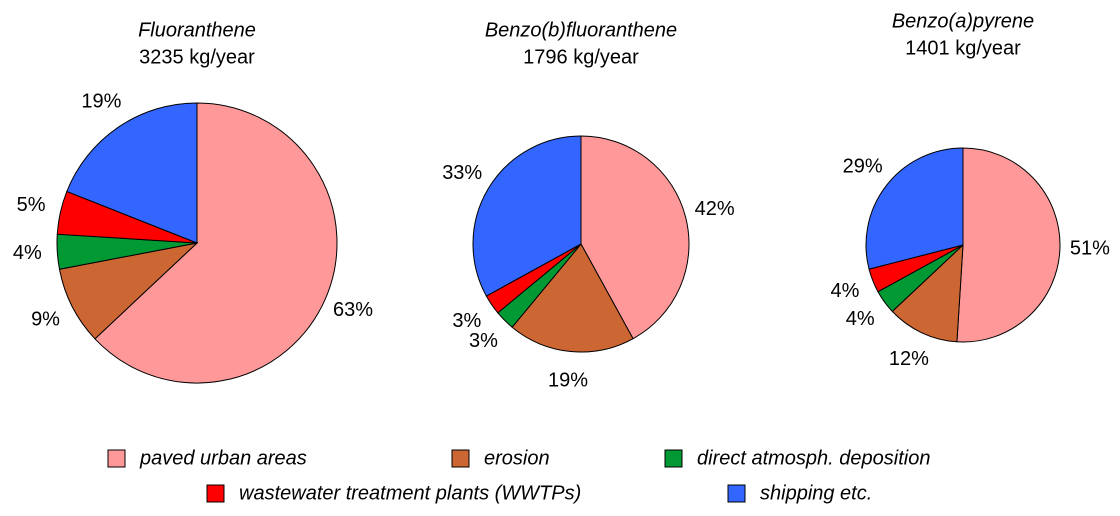 The width and height of the screenshot is (1120, 516). Describe the element at coordinates (813, 458) in the screenshot. I see `legend-label: direct atmosph. deposition` at that location.